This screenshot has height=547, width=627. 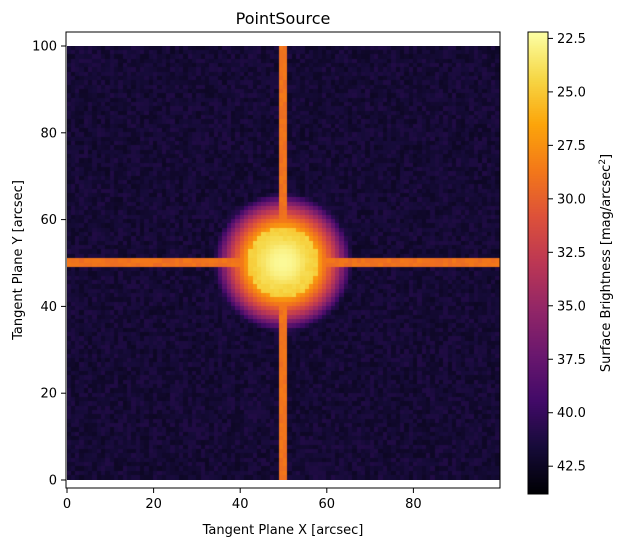 I want to click on colorbar-ticks: 22.5 25.0 27.5 30.0 32.5 35.0 37.5 40.0 42.5, so click(x=567, y=253).